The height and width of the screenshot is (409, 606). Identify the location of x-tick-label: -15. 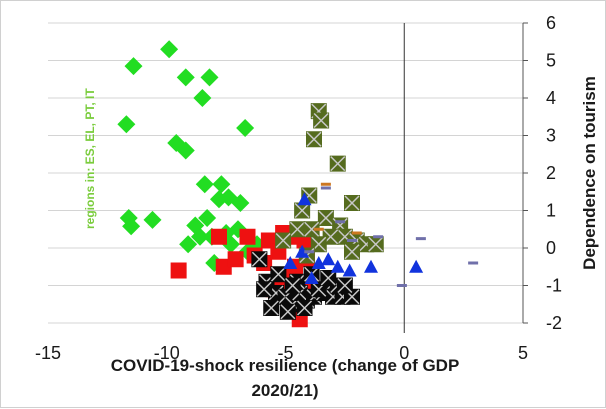
(48, 353).